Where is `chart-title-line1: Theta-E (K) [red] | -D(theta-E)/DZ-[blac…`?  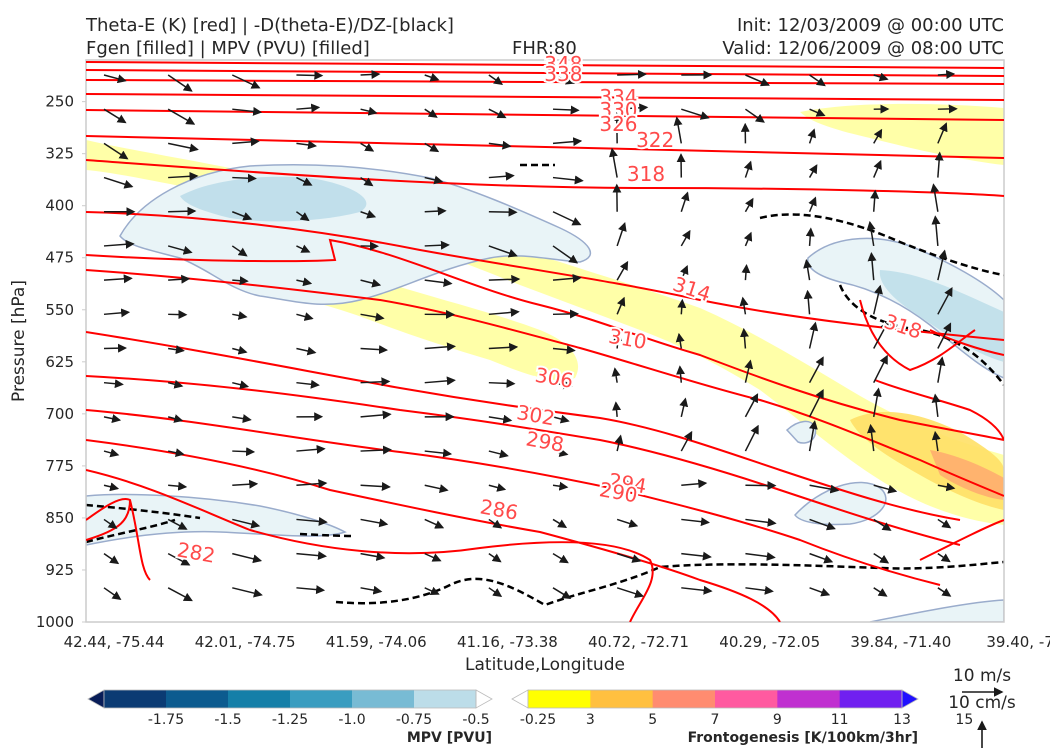
chart-title-line1: Theta-E (K) [red] | -D(theta-E)/DZ-[blac… is located at coordinates (269, 25).